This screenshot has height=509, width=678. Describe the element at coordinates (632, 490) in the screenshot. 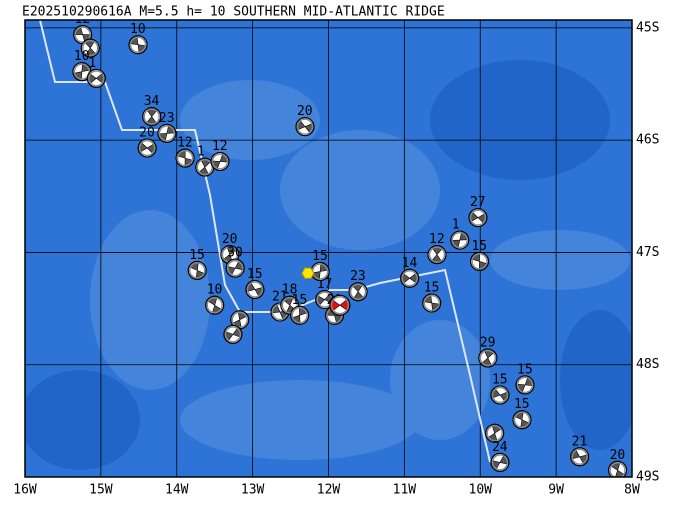

I see `lon-tick-label: 8W` at that location.